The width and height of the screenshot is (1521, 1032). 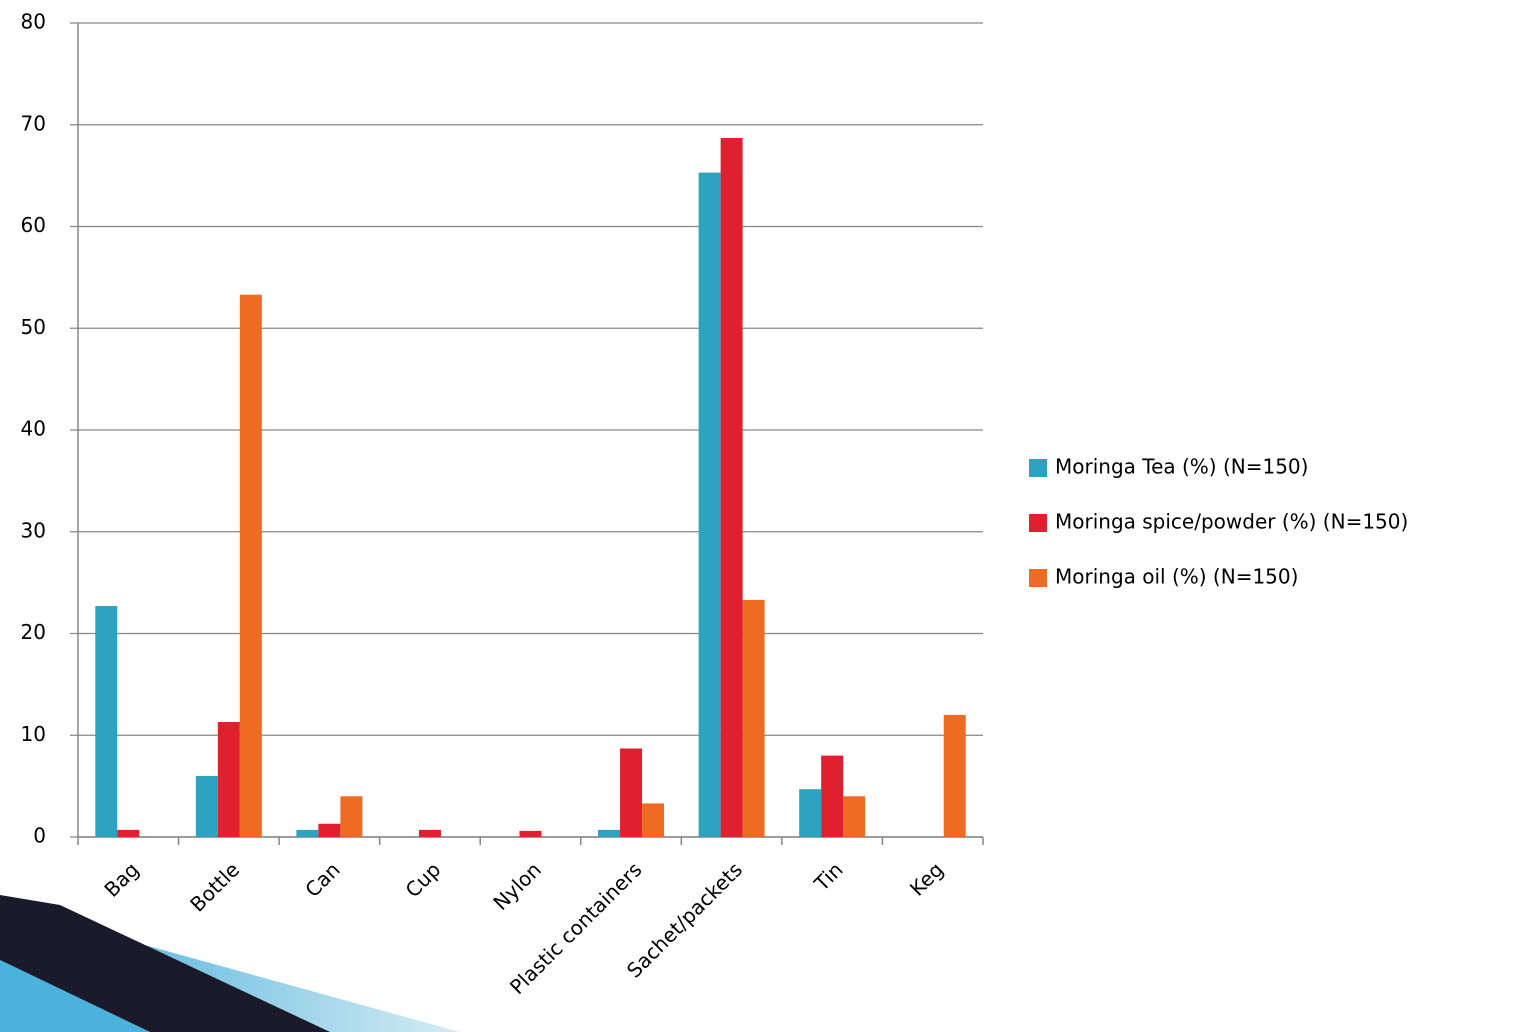 I want to click on y-tick-label: 70, so click(x=33, y=123).